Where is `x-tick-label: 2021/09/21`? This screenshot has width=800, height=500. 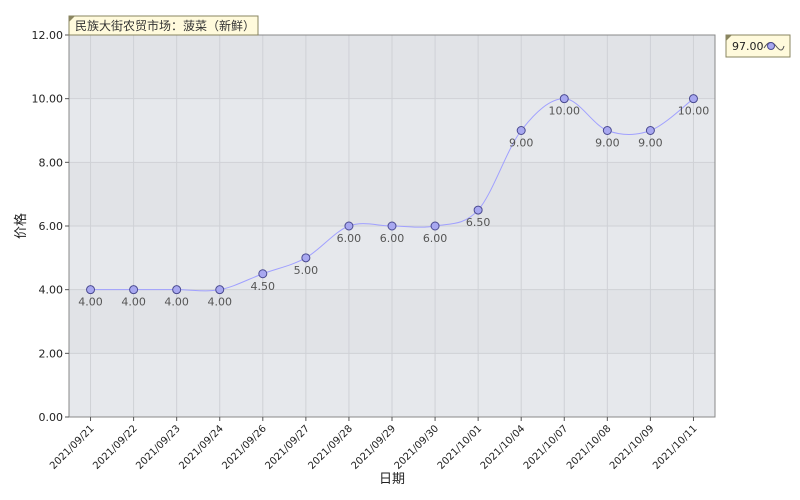 x-tick-label: 2021/09/21 is located at coordinates (72, 447).